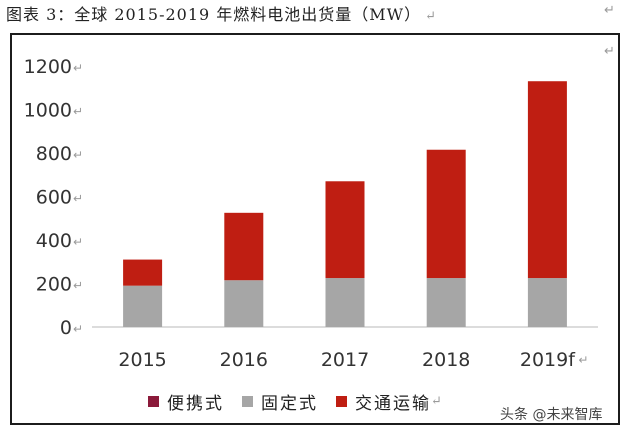  Describe the element at coordinates (289, 403) in the screenshot. I see `legend-label: 固定式` at that location.